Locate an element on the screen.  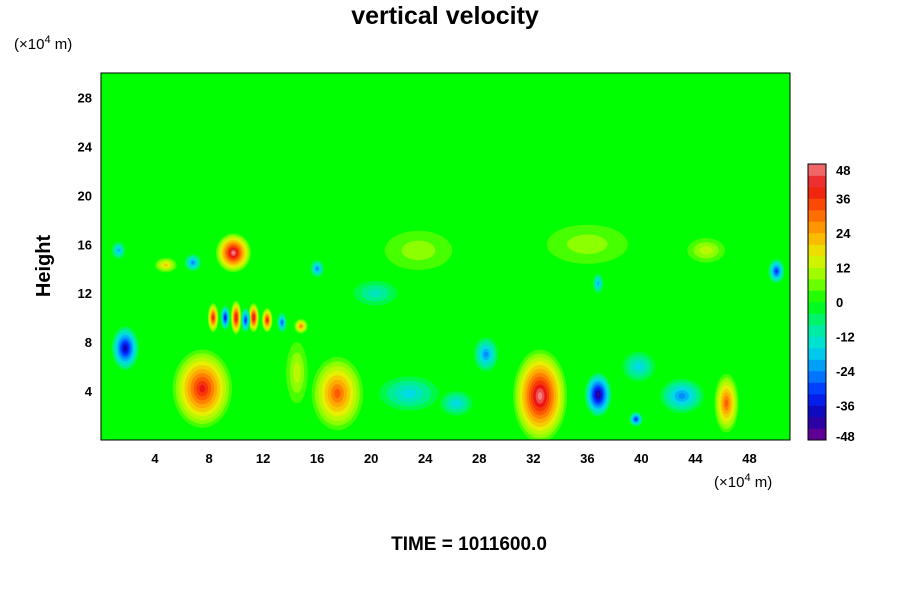
colorbar-tick-label: 0 is located at coordinates (839, 302).